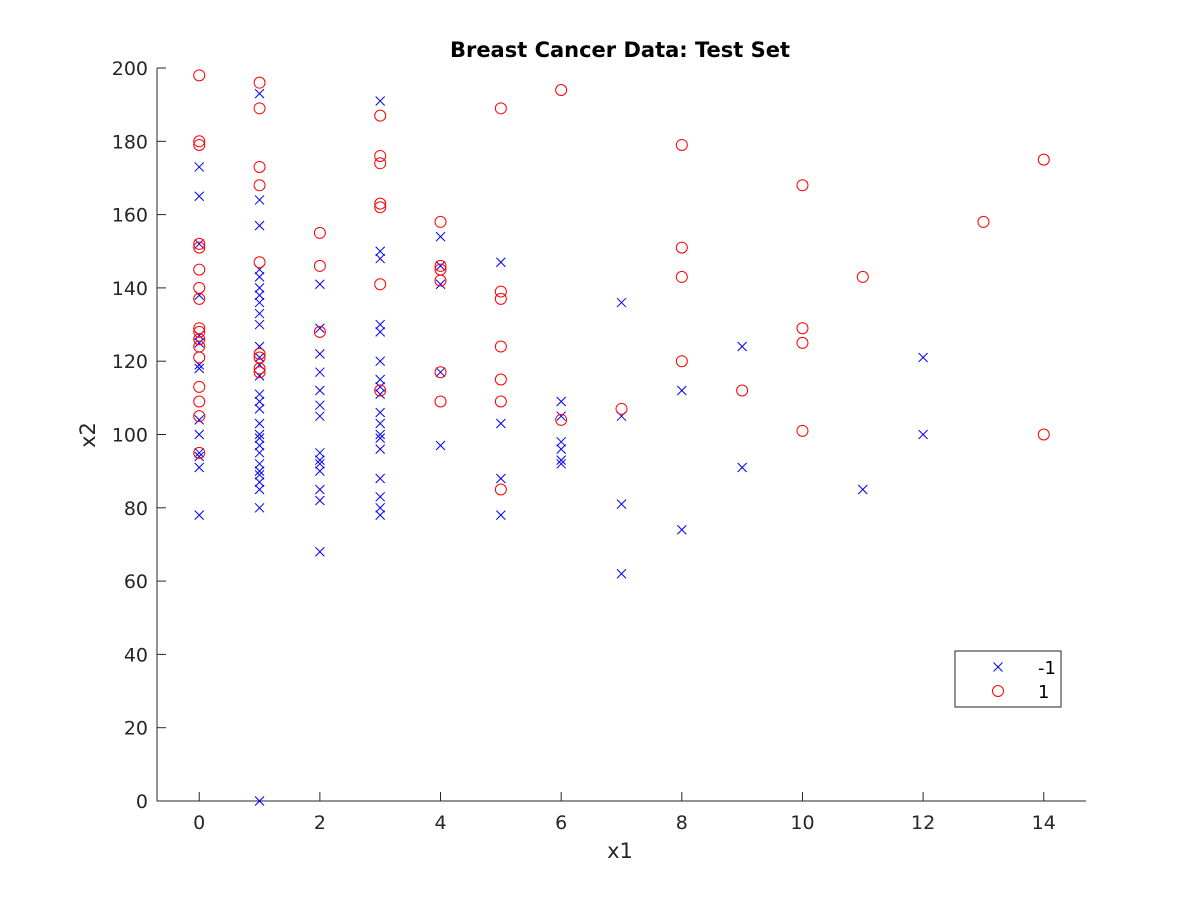 This screenshot has height=905, width=1200. I want to click on x-tick-label: 4, so click(440, 823).